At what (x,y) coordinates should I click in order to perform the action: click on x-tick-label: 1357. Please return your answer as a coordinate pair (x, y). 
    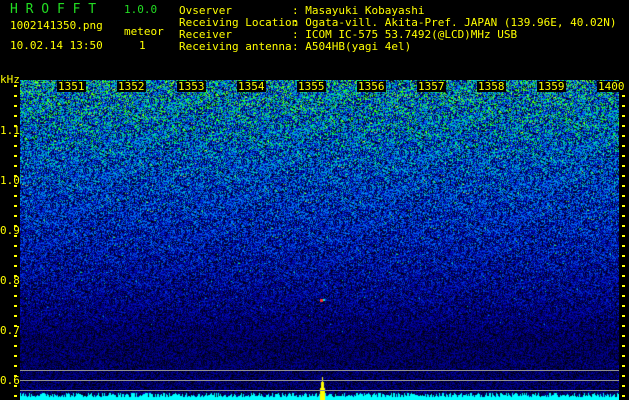
    Looking at the image, I should click on (431, 86).